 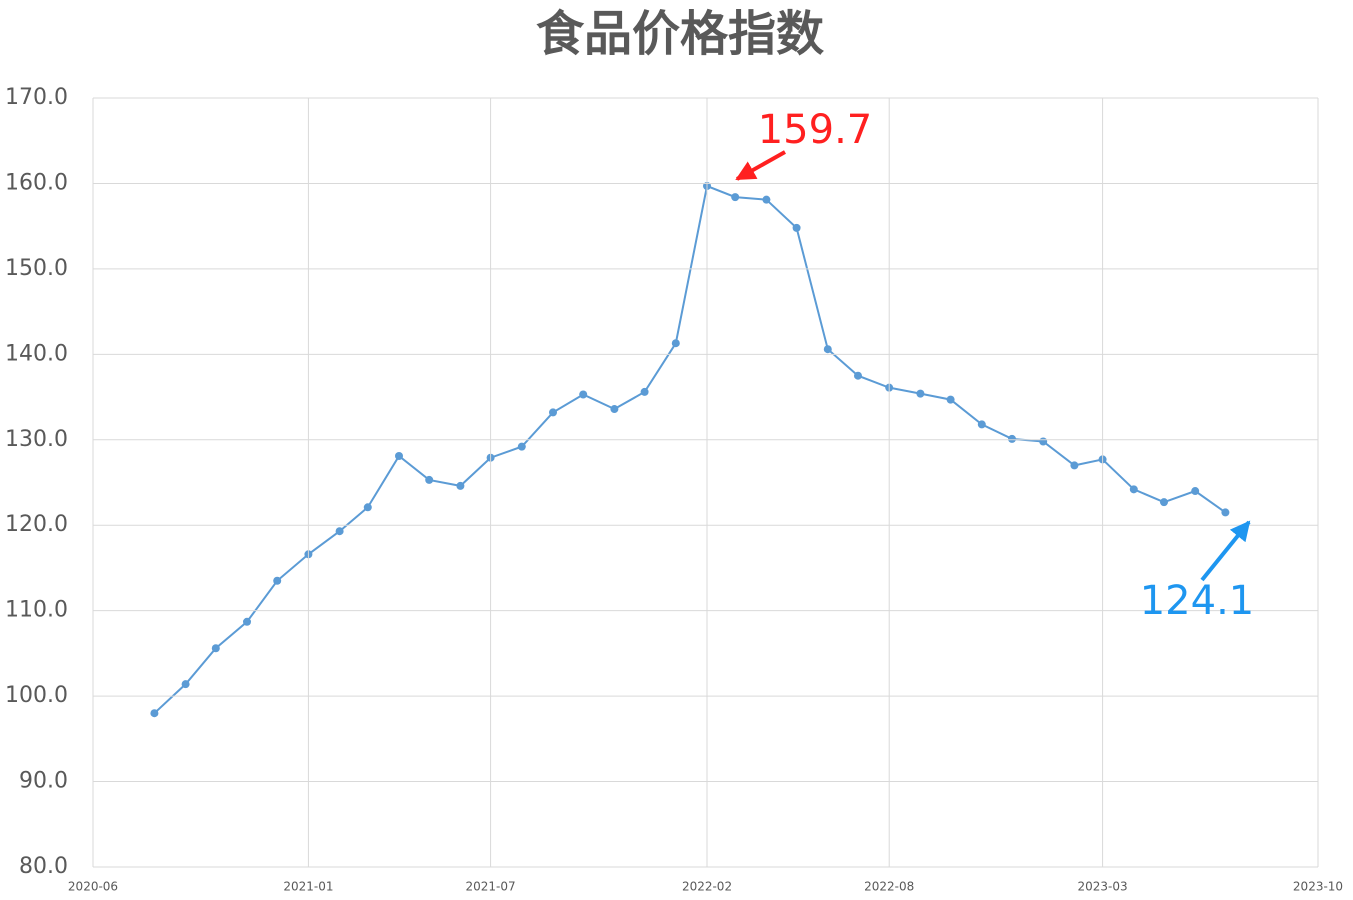 I want to click on y-tick-label: 100.0, so click(x=36, y=695).